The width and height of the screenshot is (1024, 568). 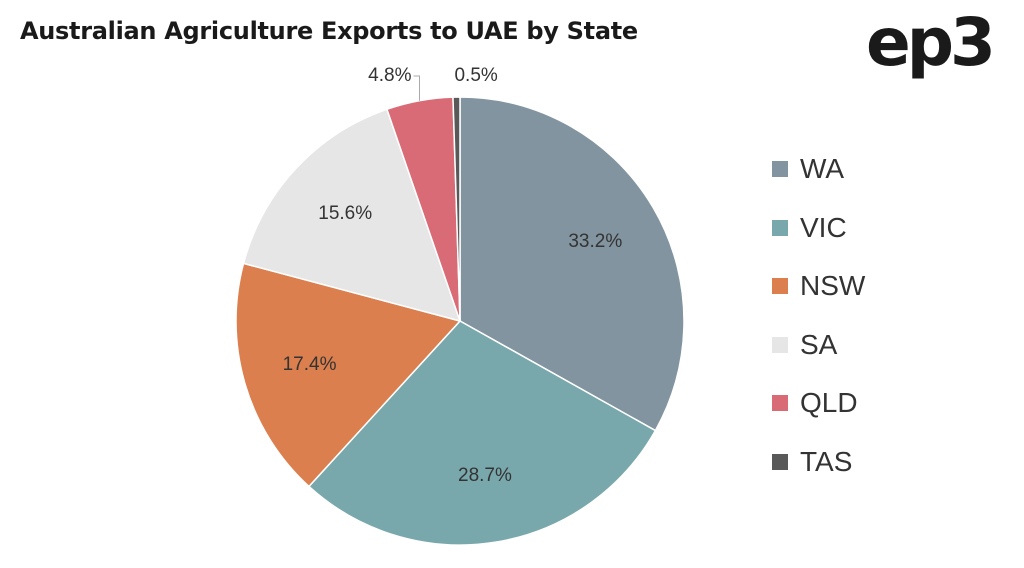 I want to click on leader-line-qld, so click(x=416, y=88).